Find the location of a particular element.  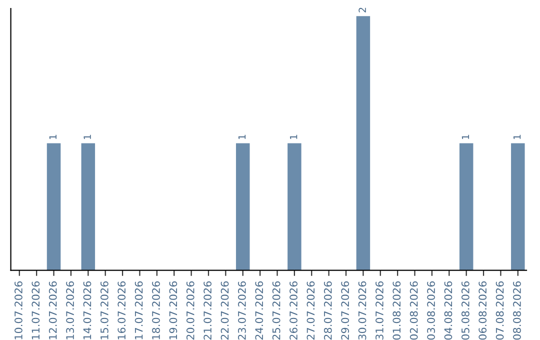

x-tick-label: 04.08.2026 is located at coordinates (448, 310).